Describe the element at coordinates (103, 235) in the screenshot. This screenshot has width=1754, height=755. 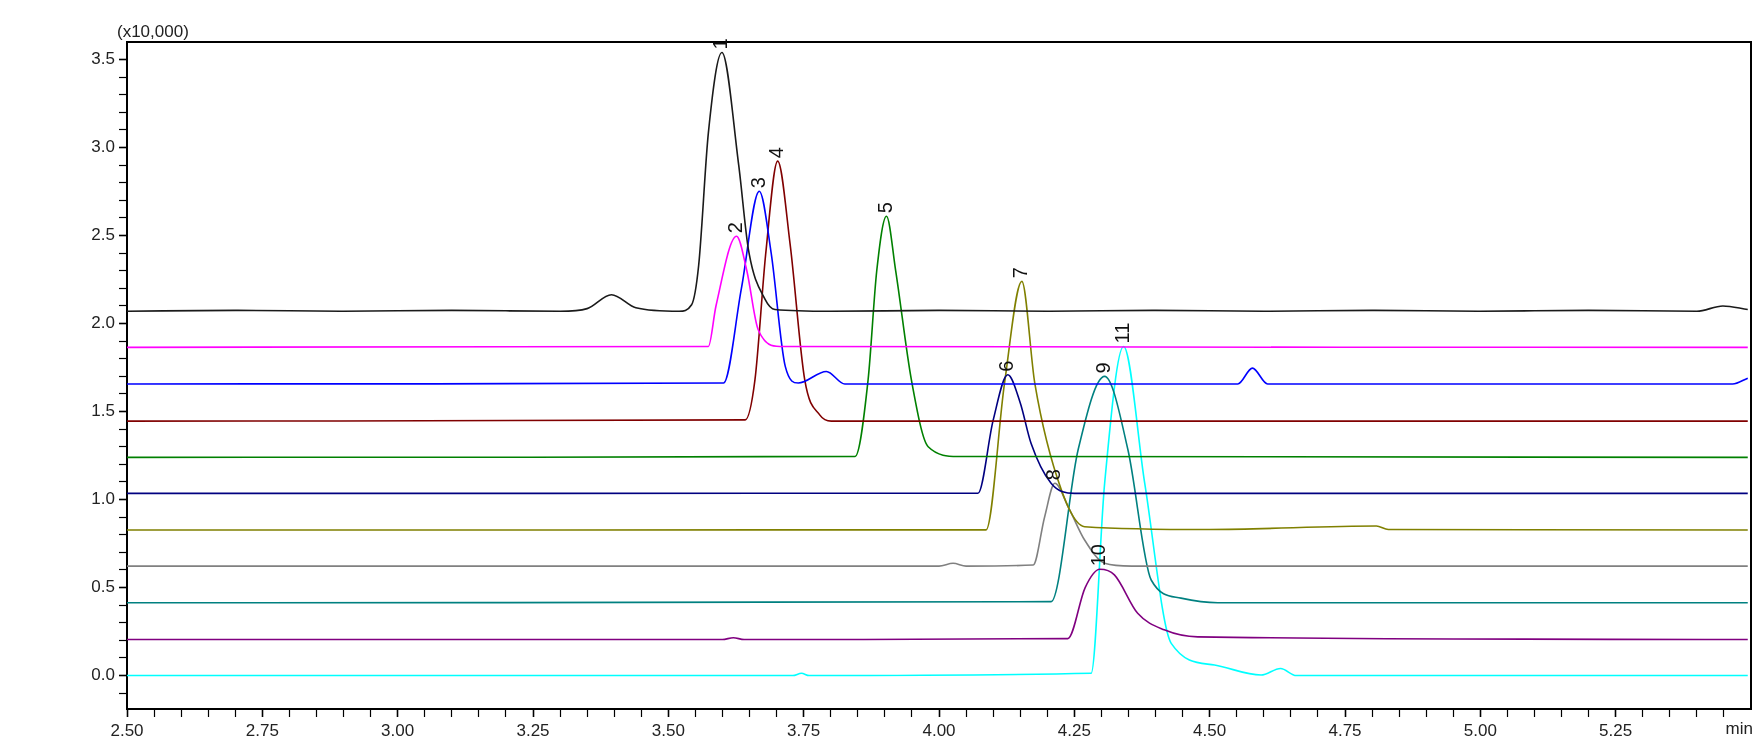
I see `y-tick-label: 2.5` at that location.